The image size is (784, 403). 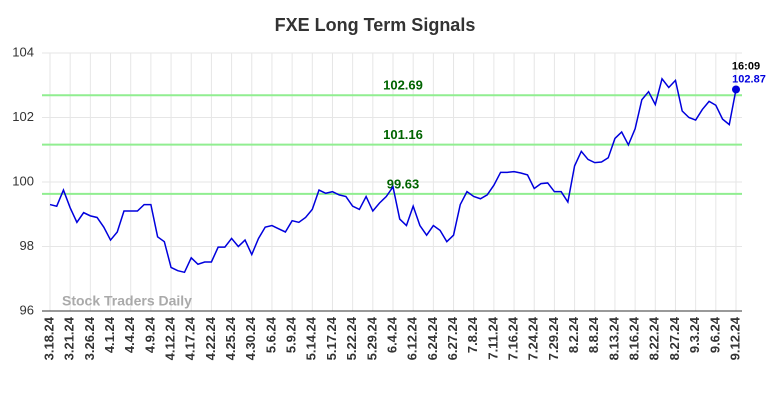 I want to click on x-tick-label: 9.12.24, so click(x=734, y=338).